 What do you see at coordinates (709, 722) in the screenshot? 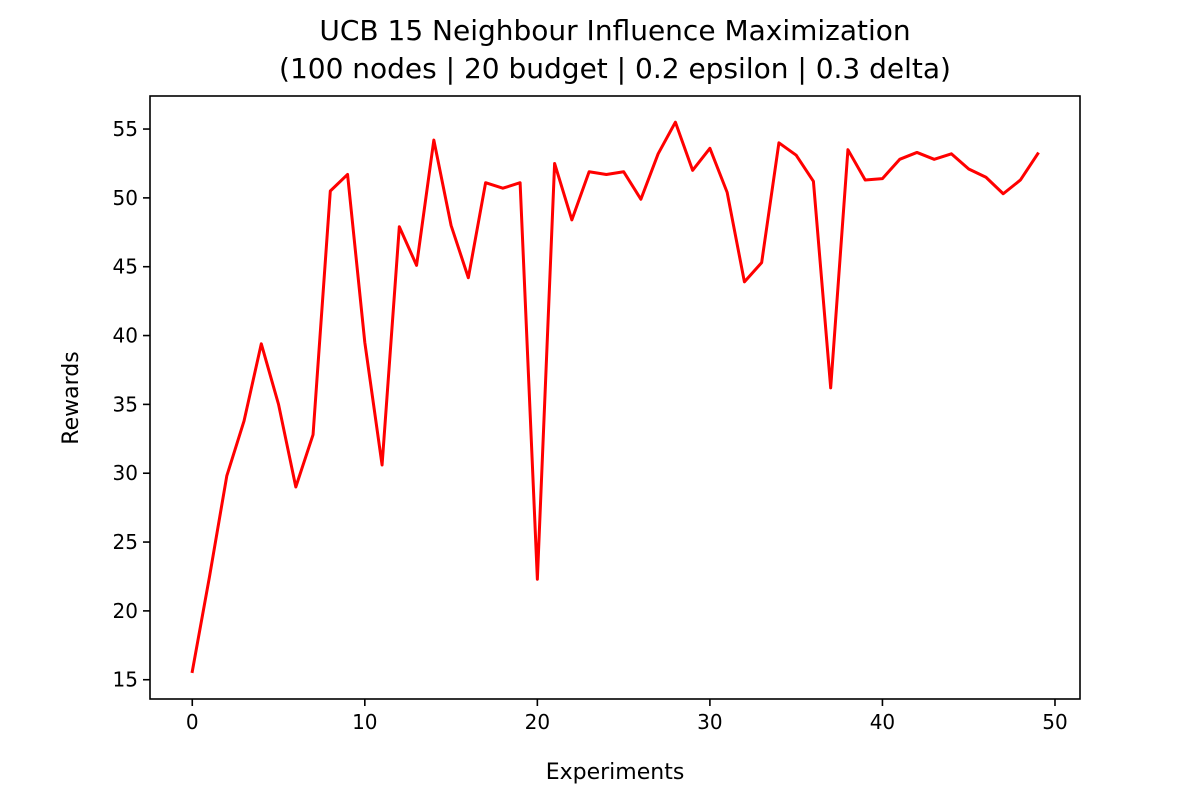
I see `x-tick-label: 30` at bounding box center [709, 722].